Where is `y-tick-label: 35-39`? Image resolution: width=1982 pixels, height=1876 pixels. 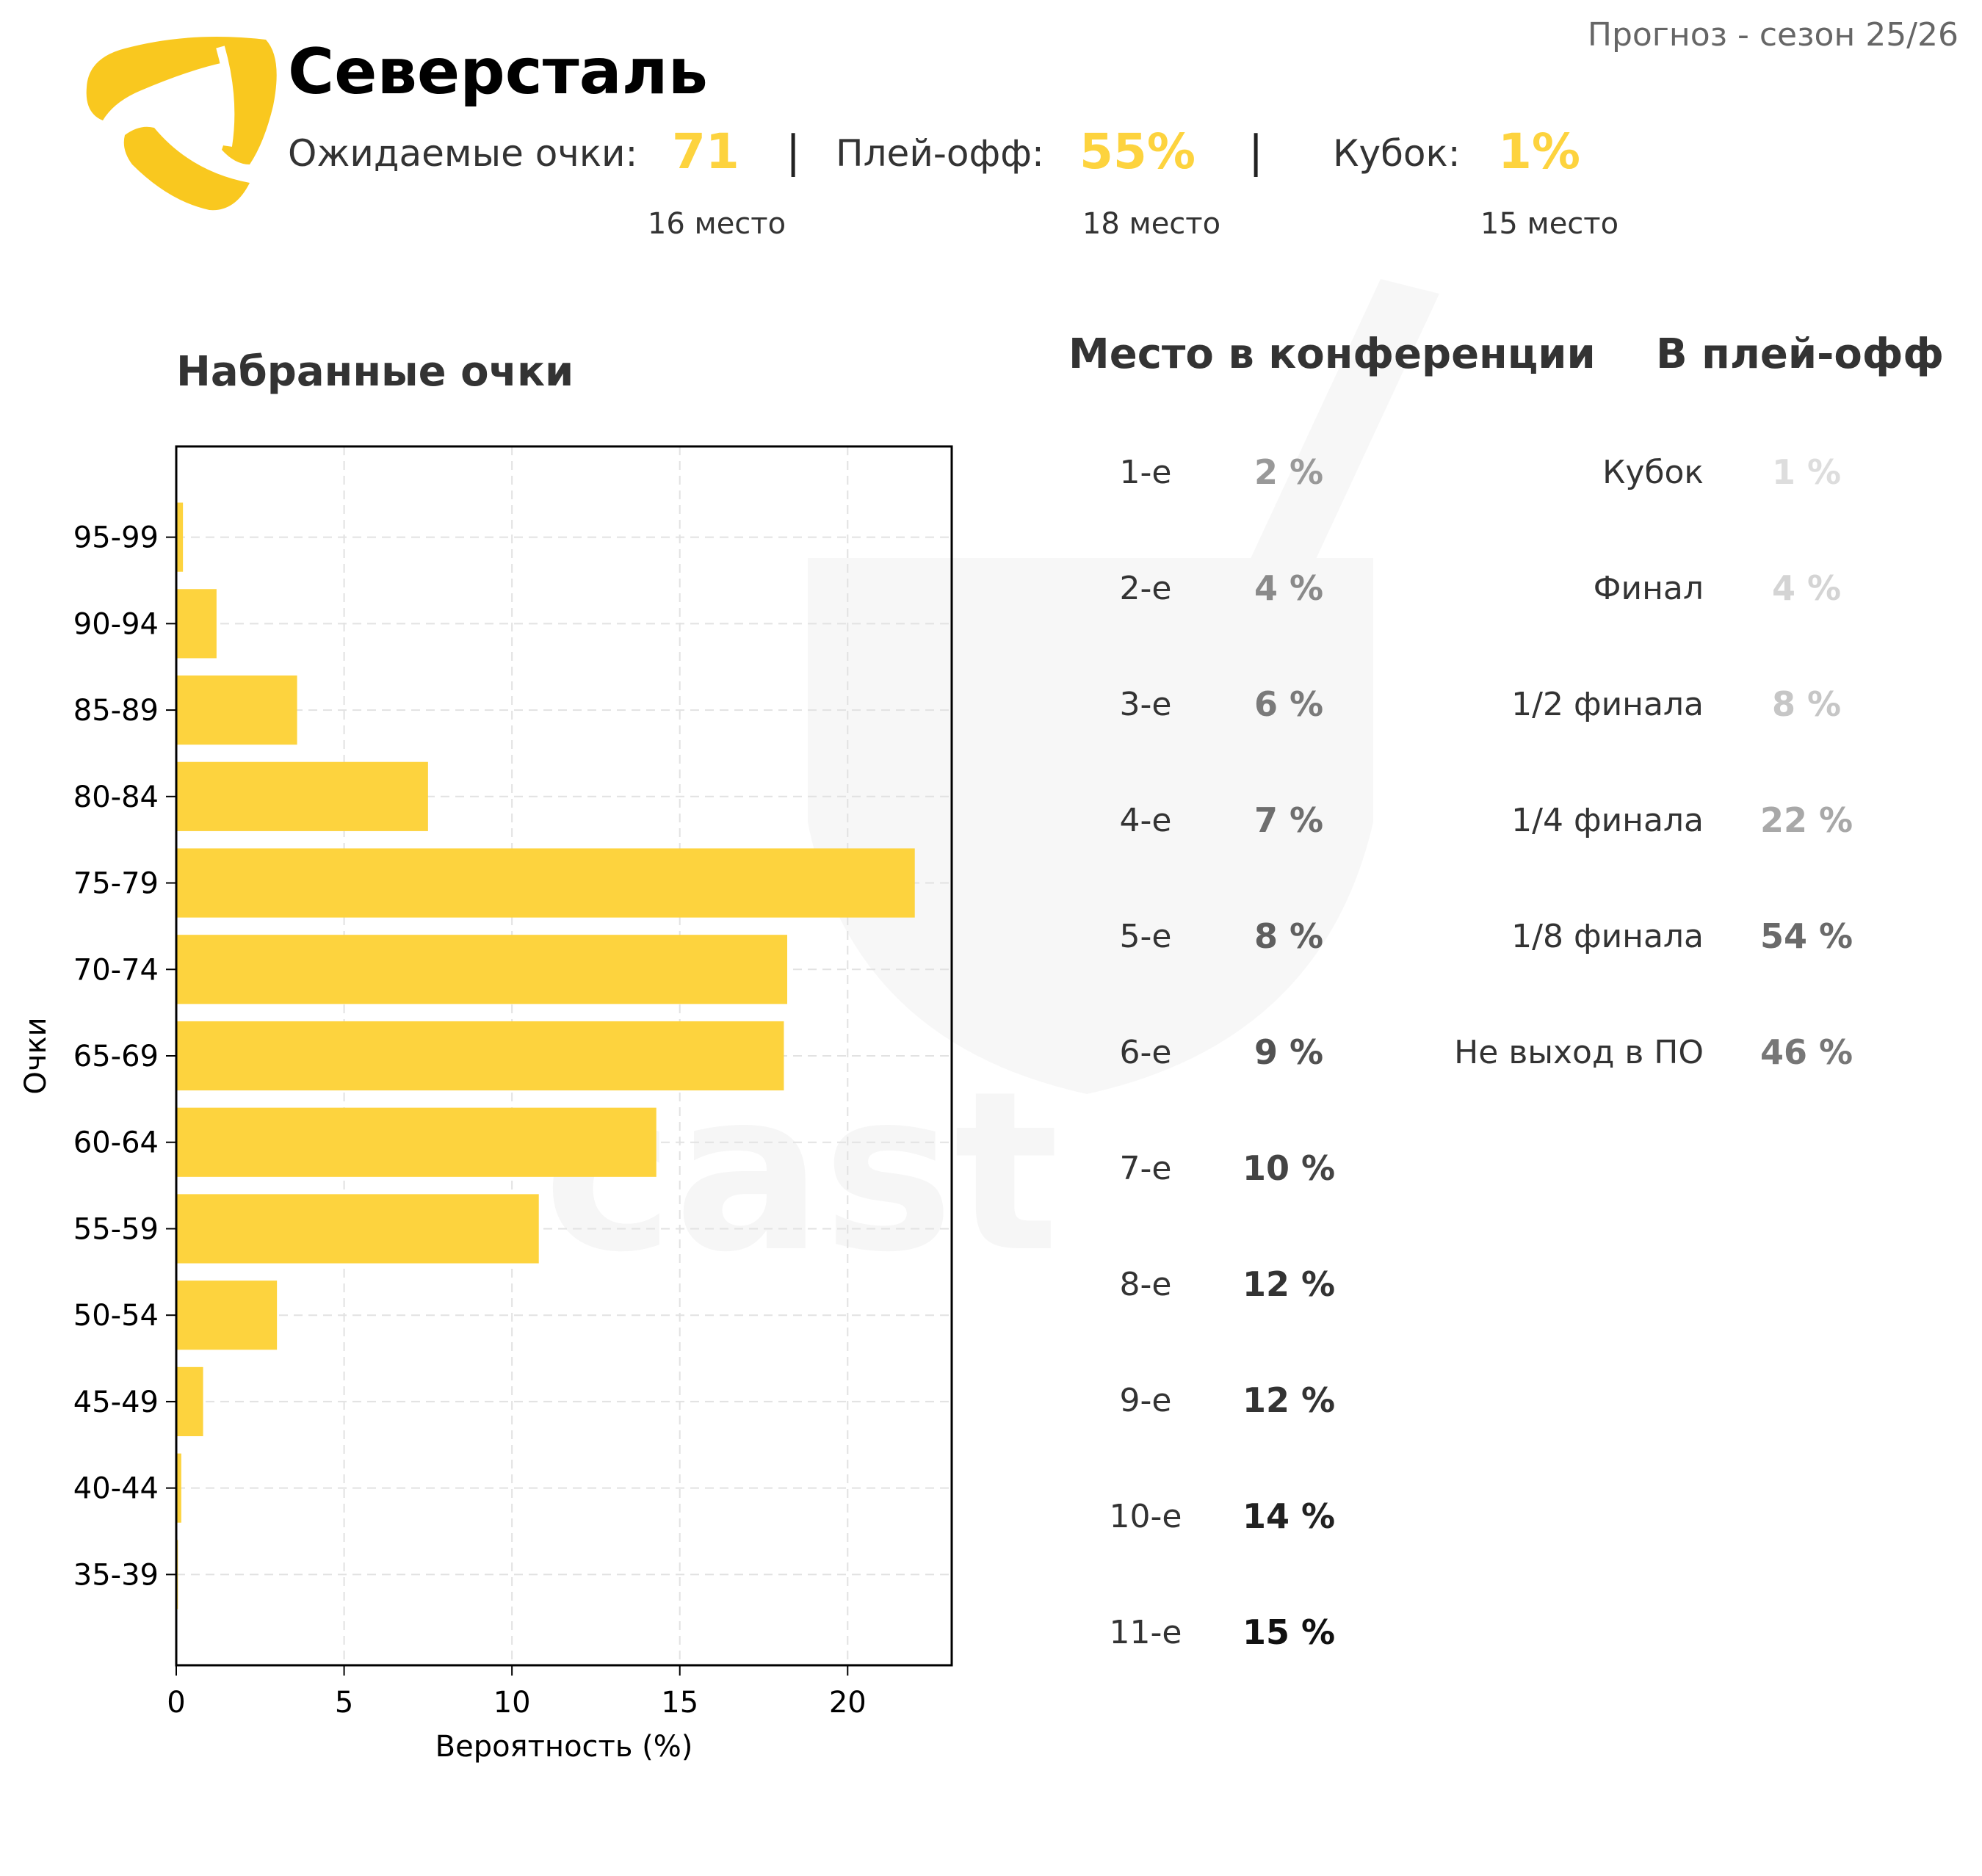
y-tick-label: 35-39 is located at coordinates (116, 1575).